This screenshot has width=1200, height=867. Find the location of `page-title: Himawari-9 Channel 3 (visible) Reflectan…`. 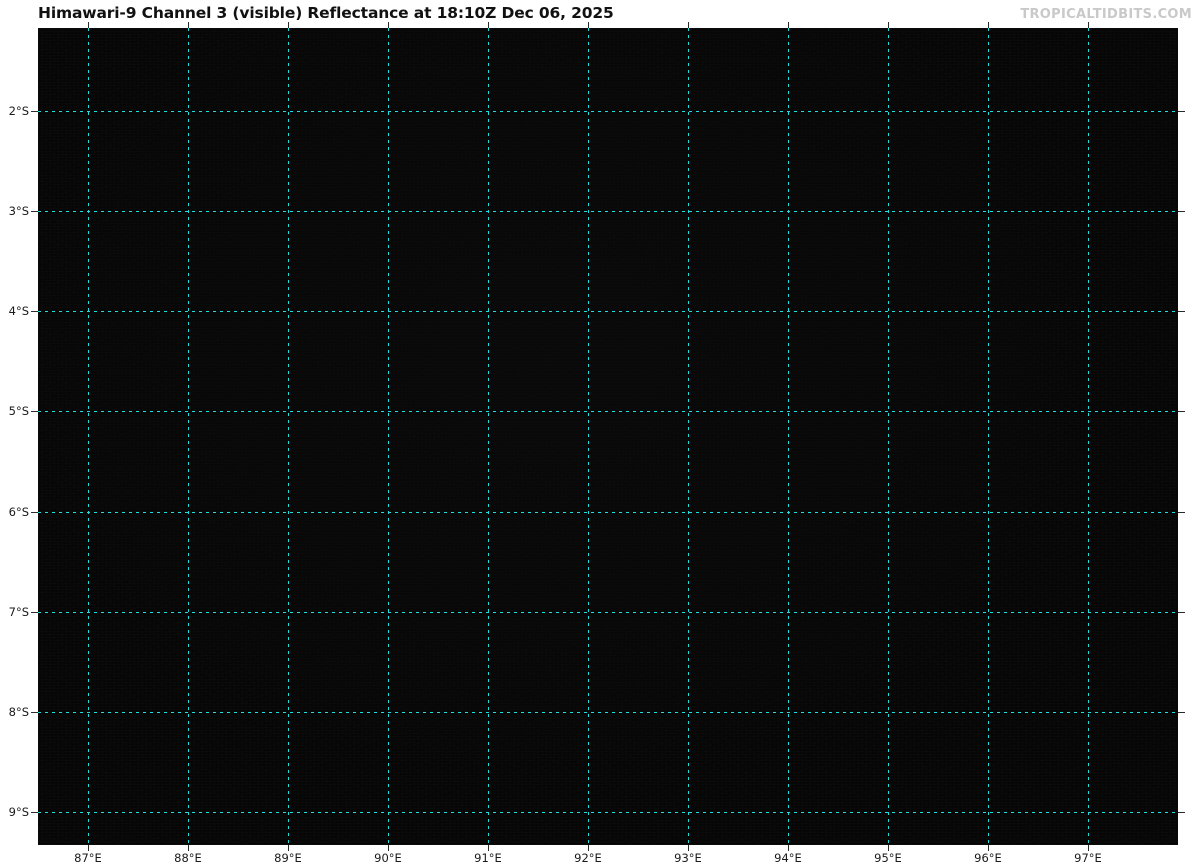

page-title: Himawari-9 Channel 3 (visible) Reflectan… is located at coordinates (326, 13).